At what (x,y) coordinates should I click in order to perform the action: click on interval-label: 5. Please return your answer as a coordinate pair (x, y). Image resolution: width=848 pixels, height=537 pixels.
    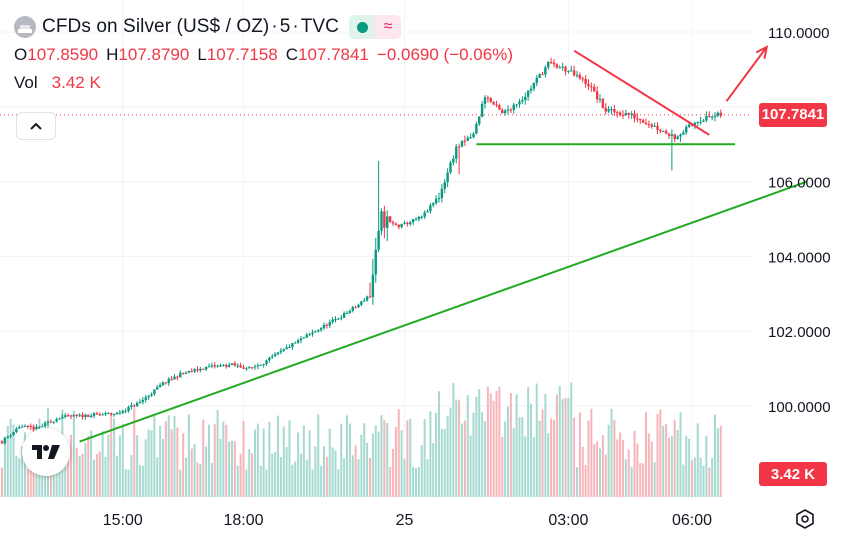
    Looking at the image, I should click on (285, 26).